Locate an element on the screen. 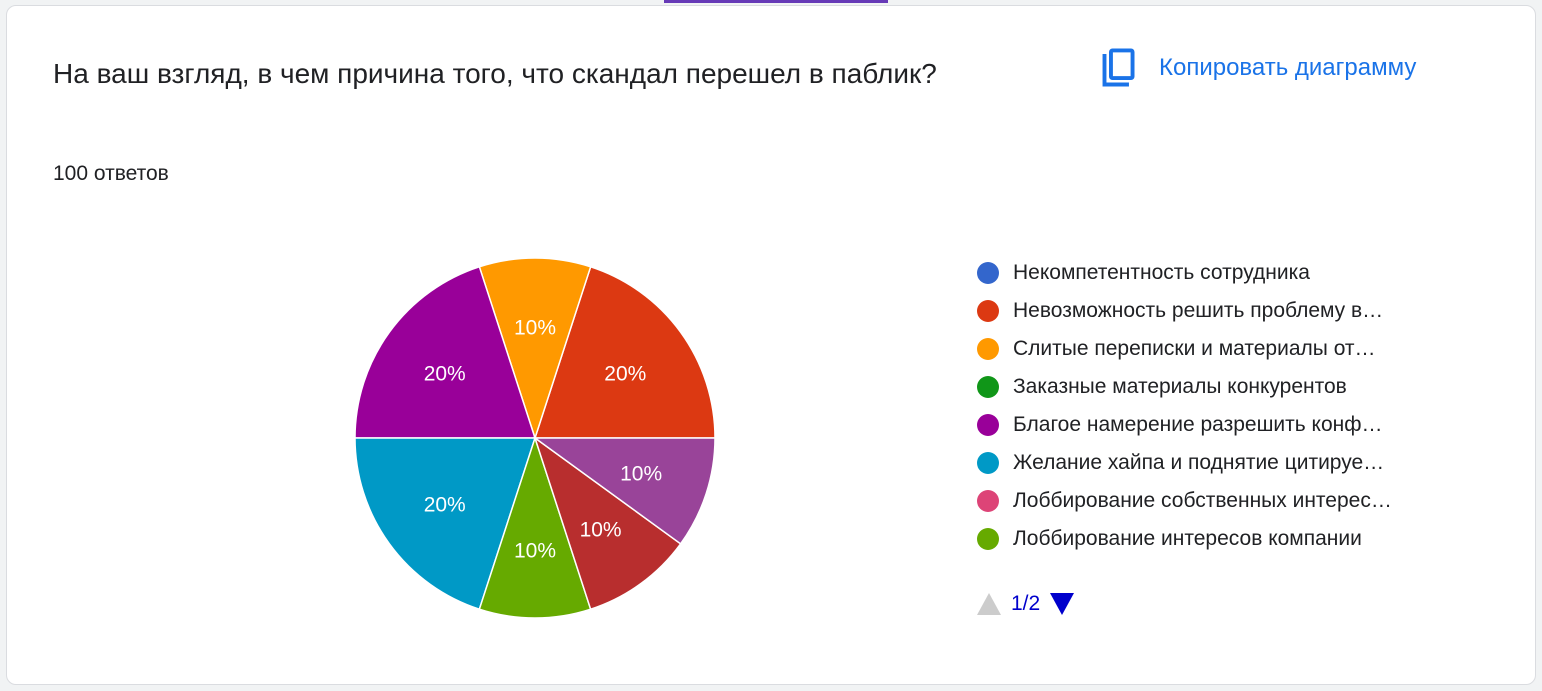  legend-pager: 1/2 is located at coordinates (1026, 604).